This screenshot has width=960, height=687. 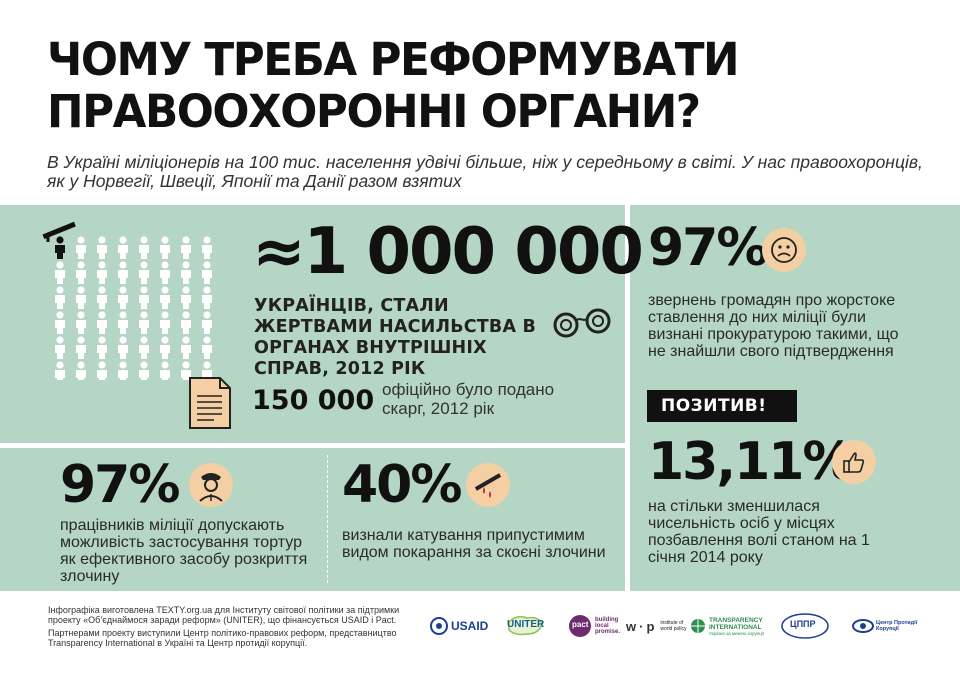 I want to click on usaid-seal-icon, so click(x=439, y=626).